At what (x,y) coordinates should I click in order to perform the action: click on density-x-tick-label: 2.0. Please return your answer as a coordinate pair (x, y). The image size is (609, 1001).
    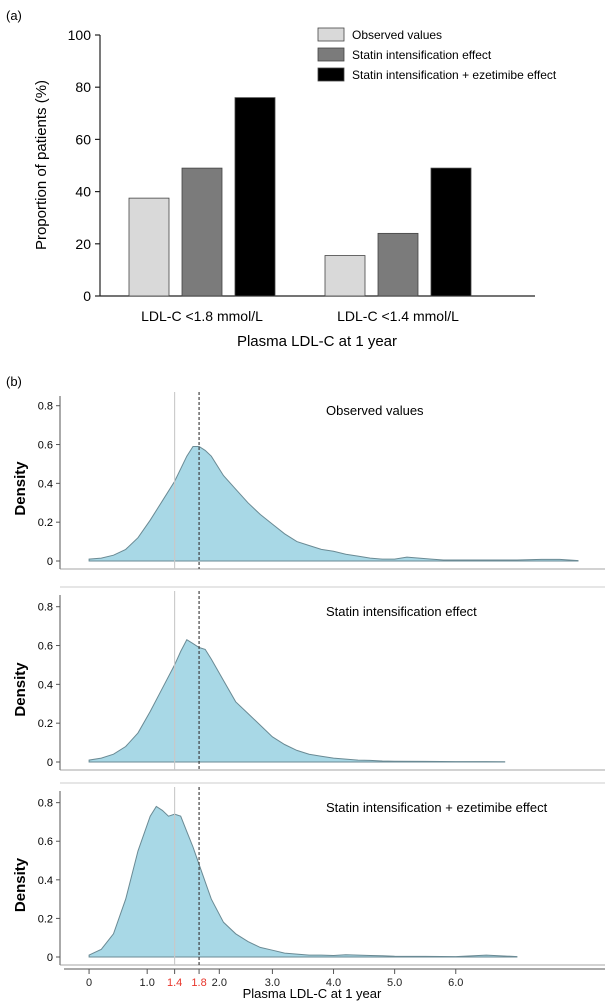
    Looking at the image, I should click on (219, 983).